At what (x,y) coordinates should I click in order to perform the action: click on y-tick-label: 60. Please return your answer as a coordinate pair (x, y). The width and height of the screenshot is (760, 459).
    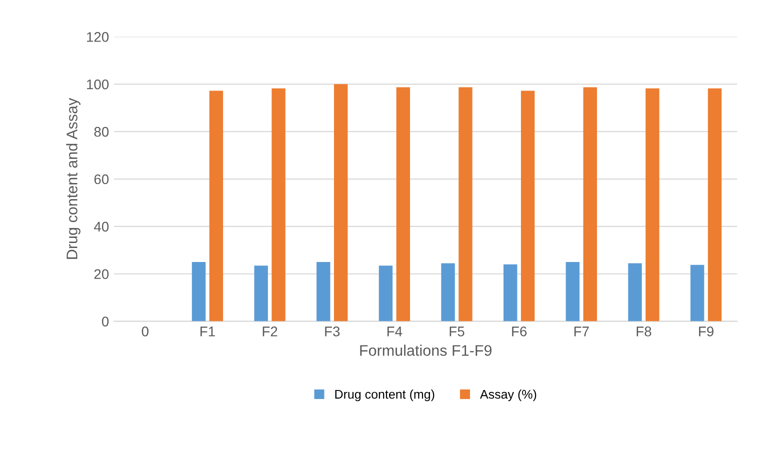
    Looking at the image, I should click on (101, 179).